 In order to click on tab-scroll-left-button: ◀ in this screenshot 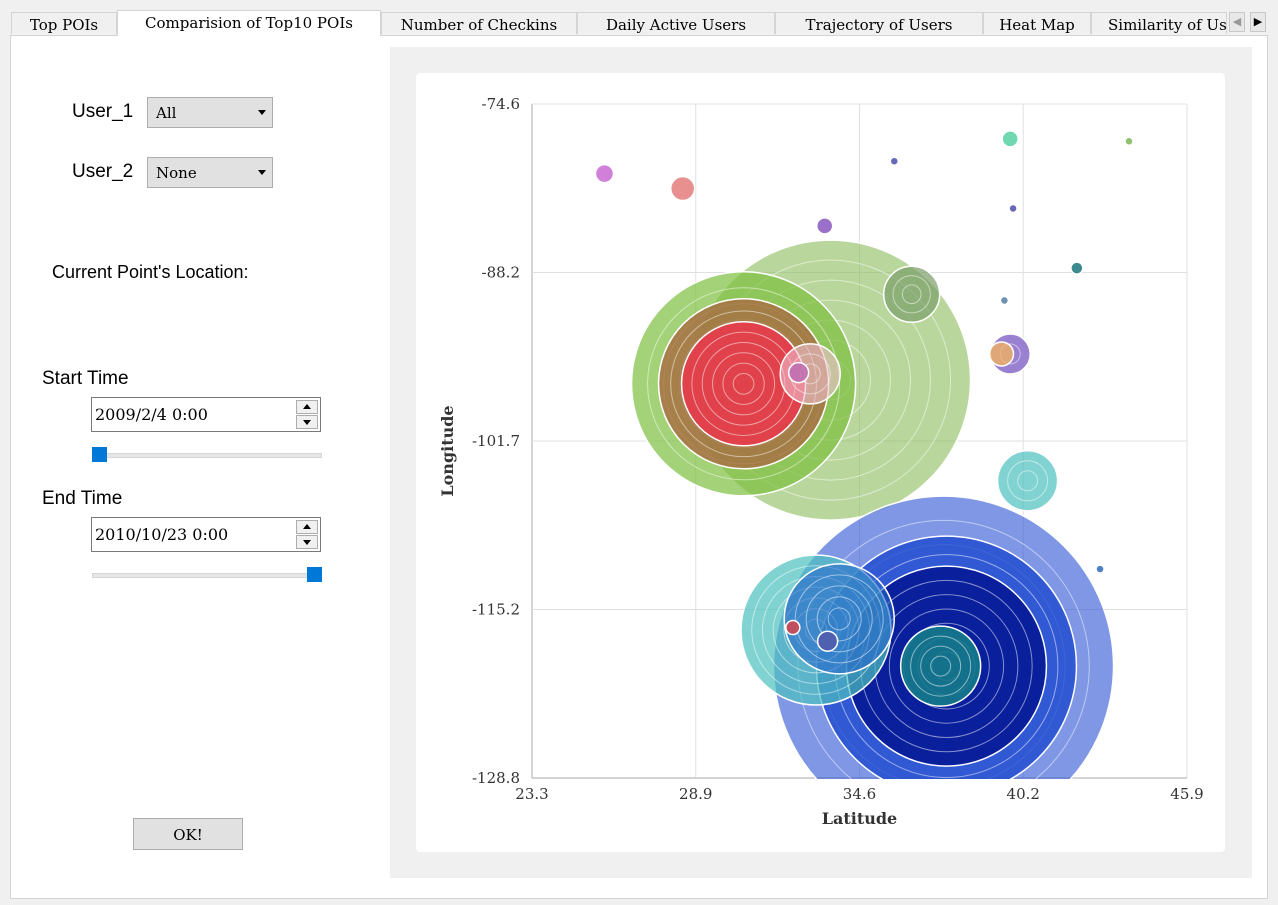, I will do `click(1237, 22)`.